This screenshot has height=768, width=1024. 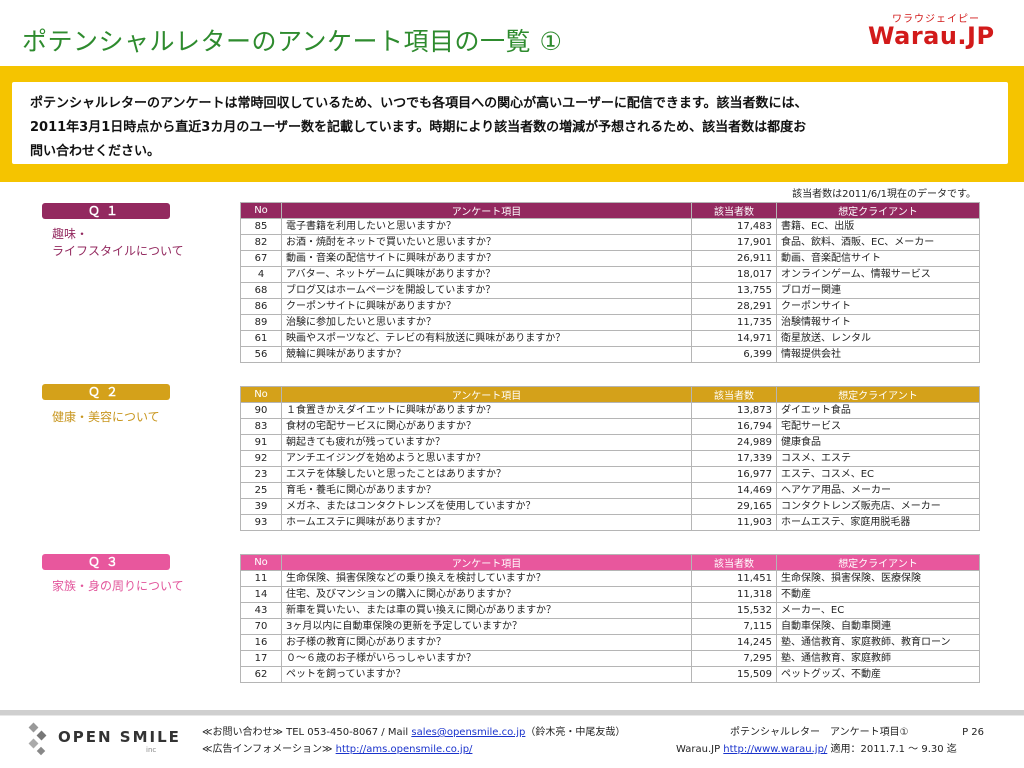 I want to click on cell-client: 健康食品, so click(x=878, y=442).